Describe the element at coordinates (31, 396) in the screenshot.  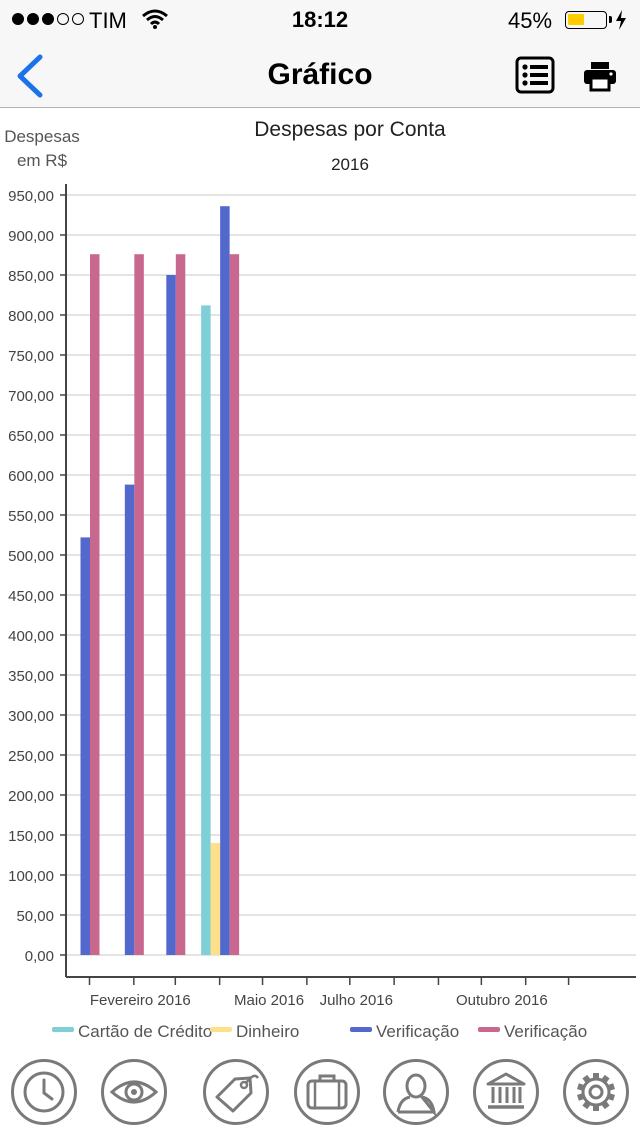
I see `y-tick-label: 700,00` at that location.